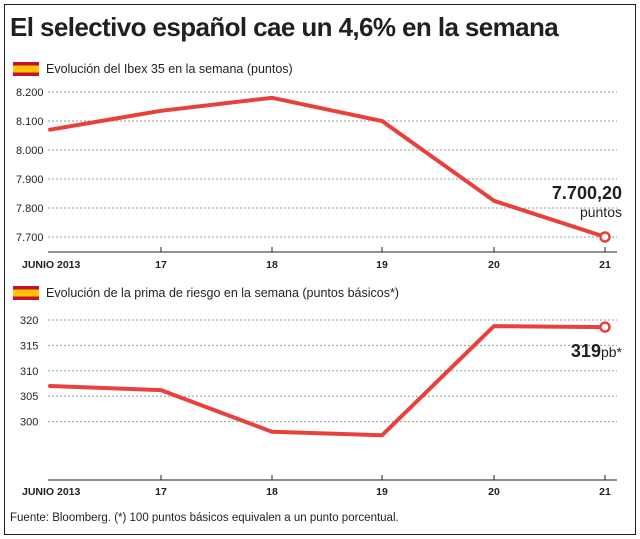 This screenshot has height=539, width=640. Describe the element at coordinates (601, 212) in the screenshot. I see `annotation-unit: puntos` at that location.